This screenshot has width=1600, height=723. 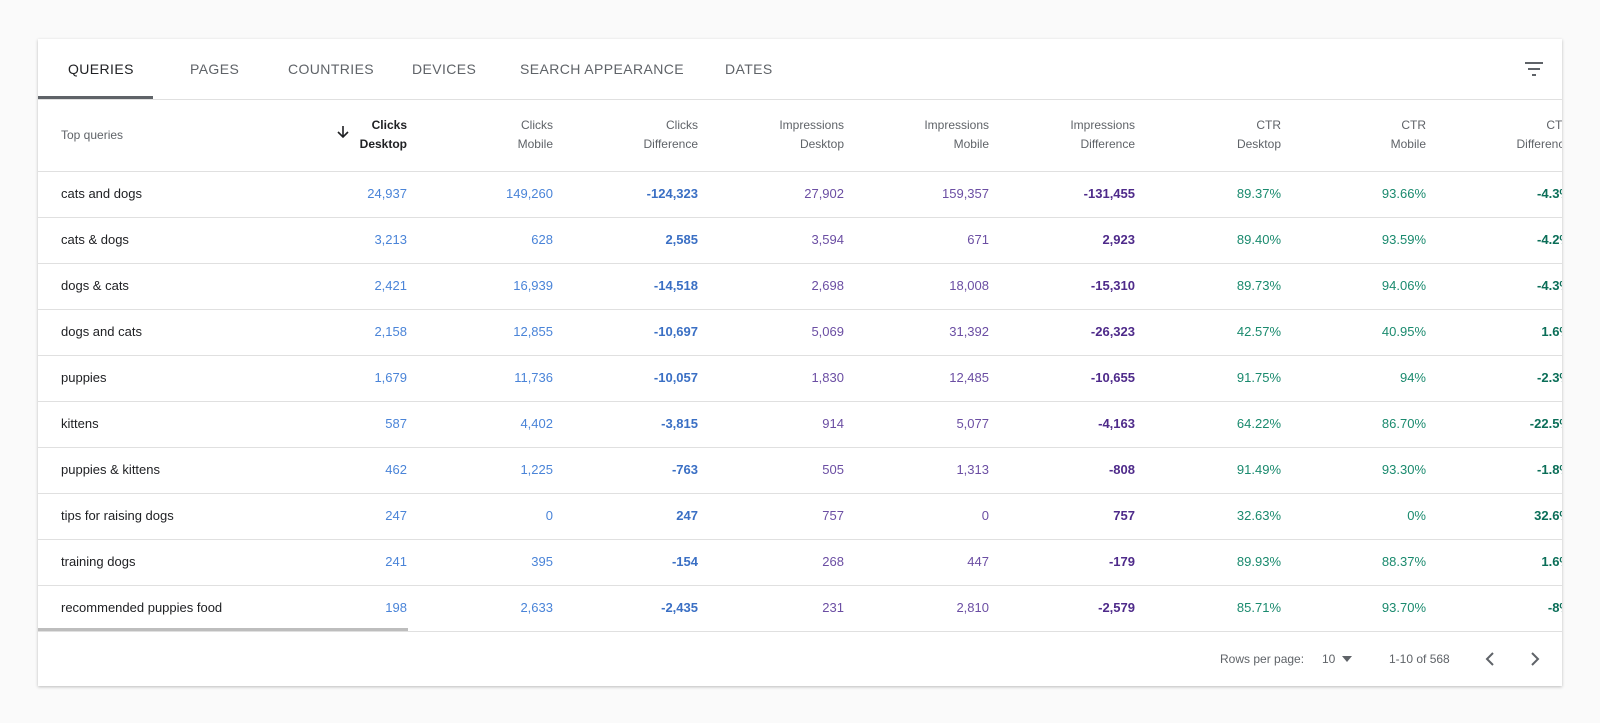 I want to click on metric-cell: 5,069, so click(x=827, y=331).